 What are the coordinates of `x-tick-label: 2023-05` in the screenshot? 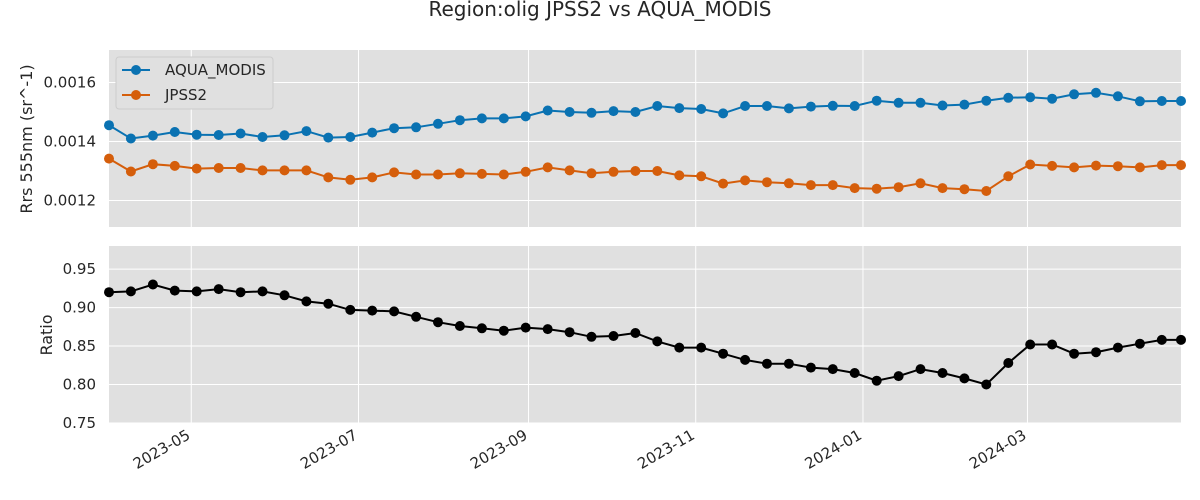 It's located at (161, 449).